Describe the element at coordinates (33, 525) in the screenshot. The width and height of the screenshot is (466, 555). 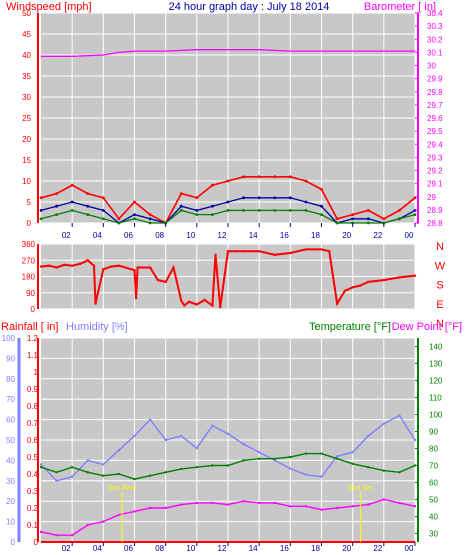
I see `rain-tick-label: 0.1` at that location.